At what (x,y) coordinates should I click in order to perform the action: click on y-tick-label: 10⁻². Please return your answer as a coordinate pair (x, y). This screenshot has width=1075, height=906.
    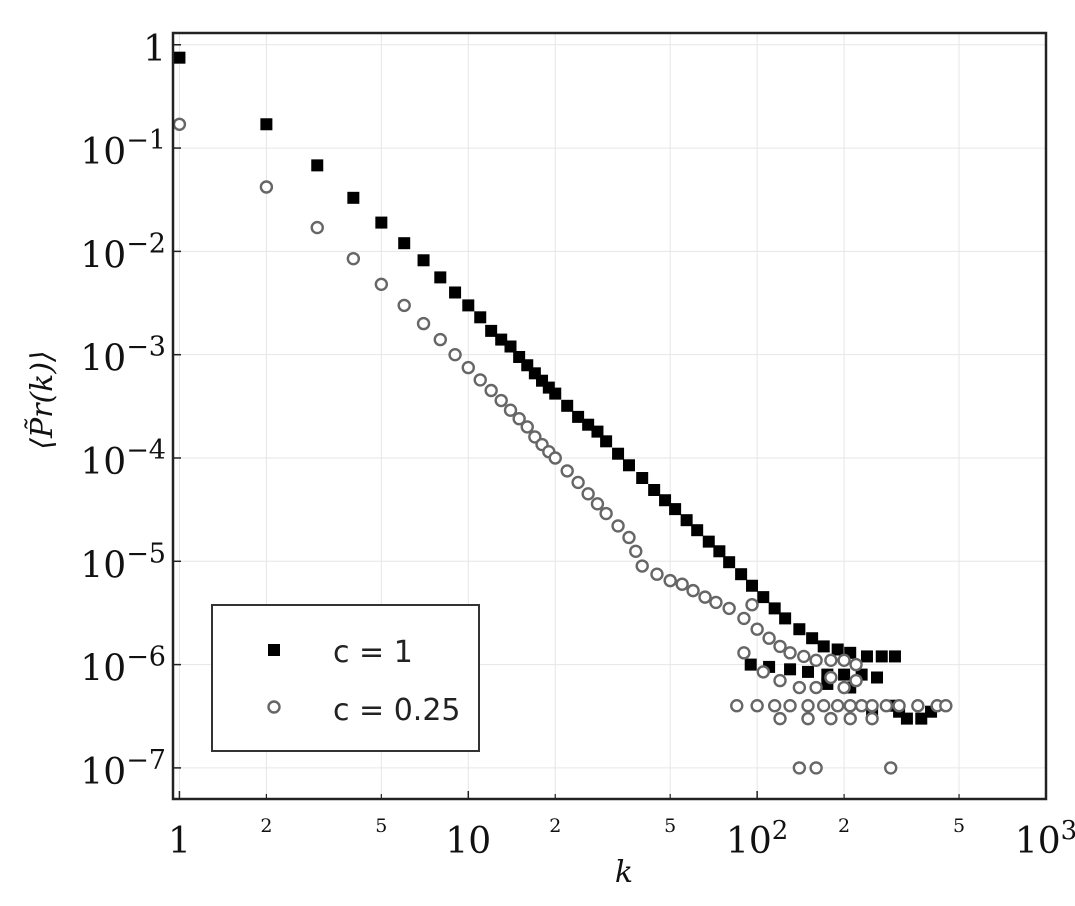
    Looking at the image, I should click on (123, 252).